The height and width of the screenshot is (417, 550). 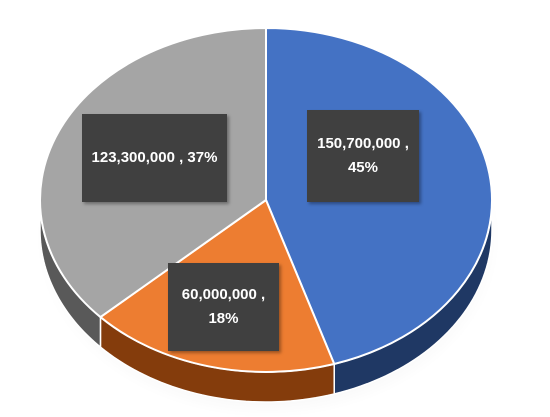 What do you see at coordinates (223, 294) in the screenshot?
I see `data-label-orange-value: 60,000,000 ,` at bounding box center [223, 294].